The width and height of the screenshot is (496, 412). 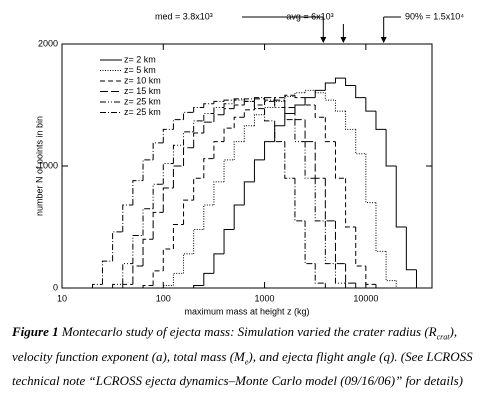 I want to click on caption-label: Figure 1, so click(x=35, y=331).